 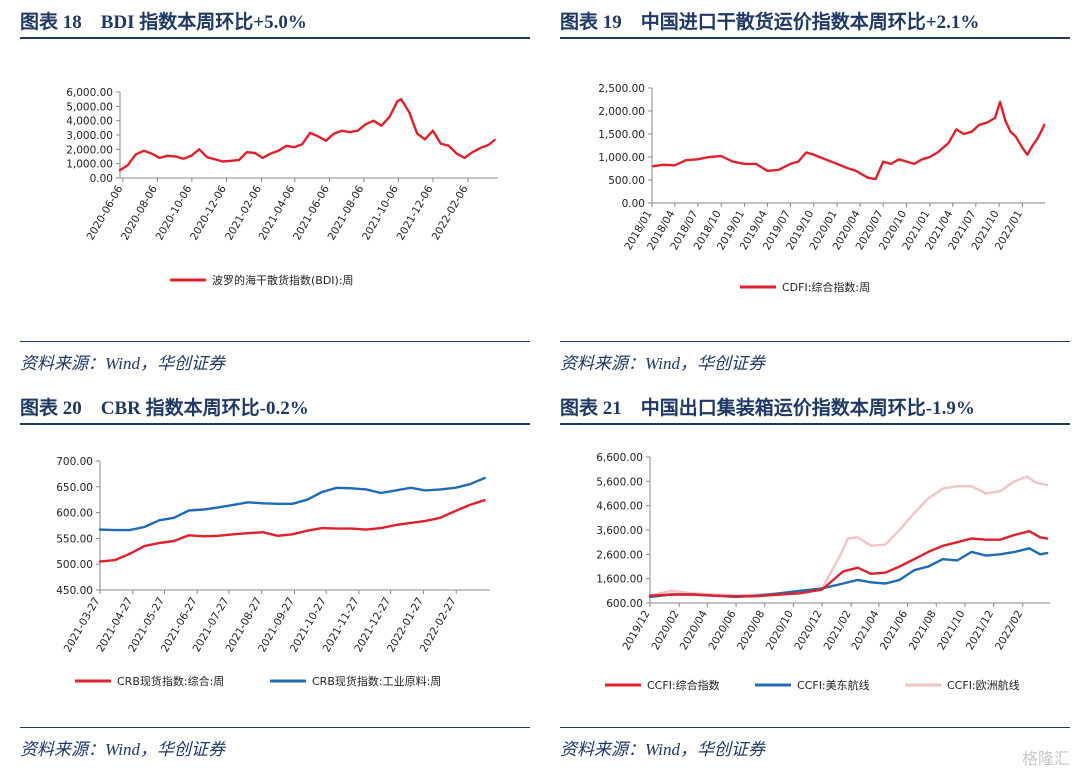 What do you see at coordinates (208, 212) in the screenshot?
I see `x-tick-label: 2020-12-06` at bounding box center [208, 212].